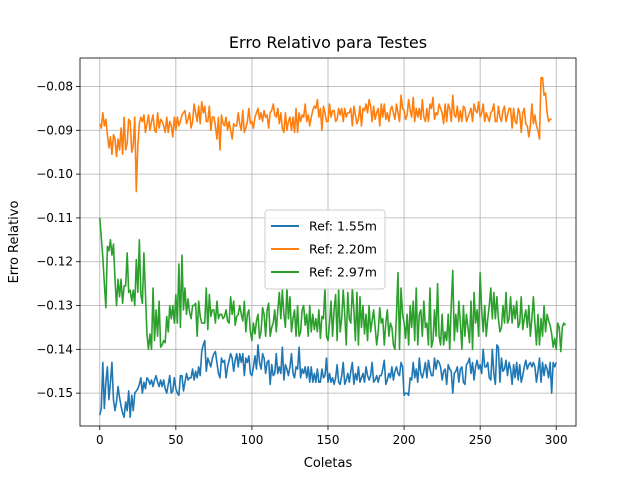 This screenshot has width=640, height=480. I want to click on y-tick-label: −0.10, so click(54, 174).